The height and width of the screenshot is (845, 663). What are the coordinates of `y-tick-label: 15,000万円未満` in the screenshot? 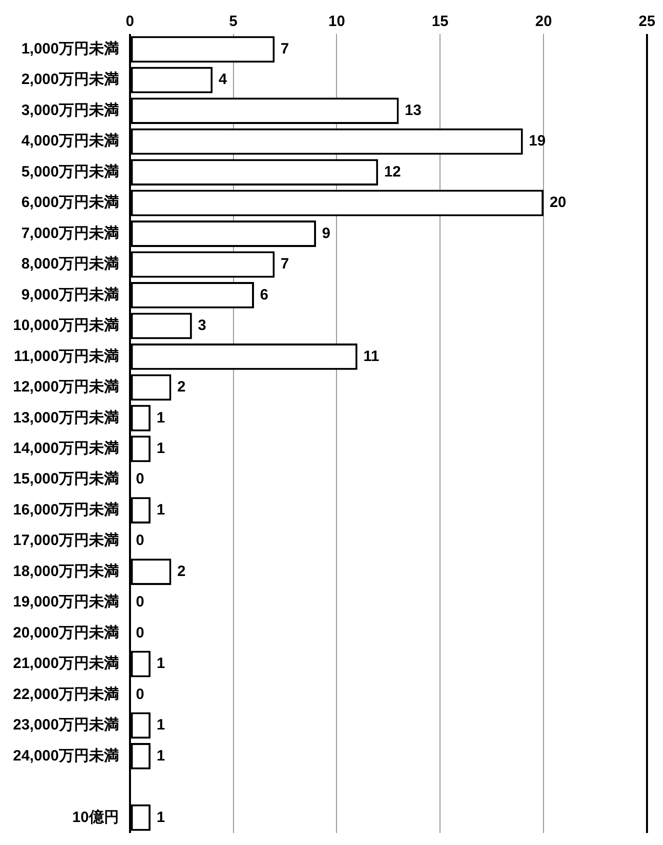 It's located at (65, 479).